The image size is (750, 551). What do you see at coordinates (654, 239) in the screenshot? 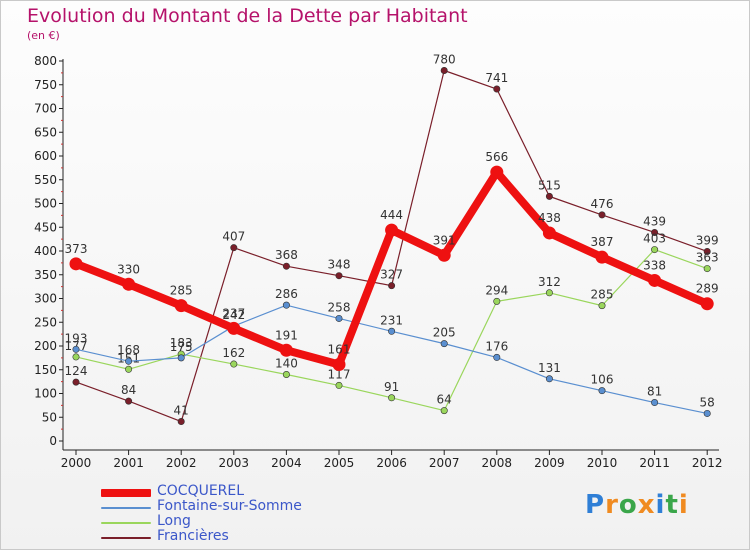
I see `data-label: 403` at bounding box center [654, 239].